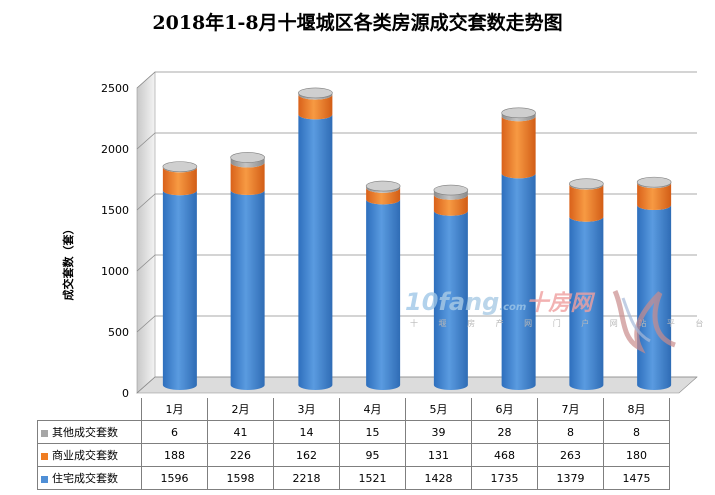 The image size is (715, 495). I want to click on y-axis-label: 成交套数（套）, so click(68, 262).